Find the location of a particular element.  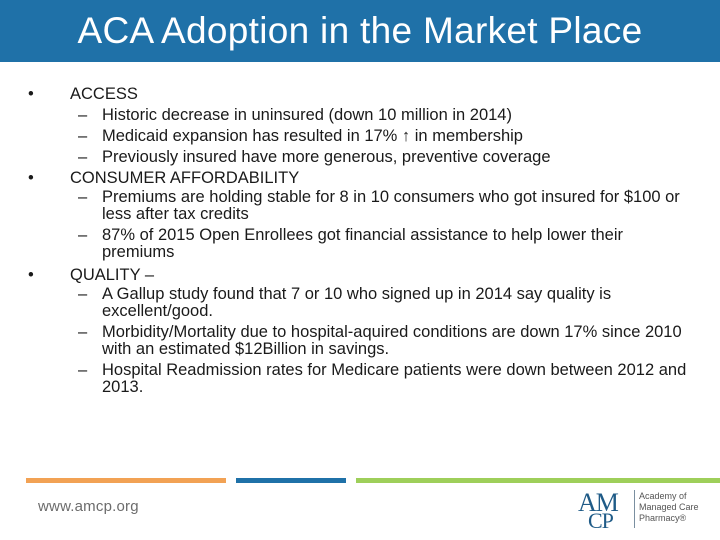

bullet-affordability: • CONSUMER AFFORDABILITY is located at coordinates (361, 178).